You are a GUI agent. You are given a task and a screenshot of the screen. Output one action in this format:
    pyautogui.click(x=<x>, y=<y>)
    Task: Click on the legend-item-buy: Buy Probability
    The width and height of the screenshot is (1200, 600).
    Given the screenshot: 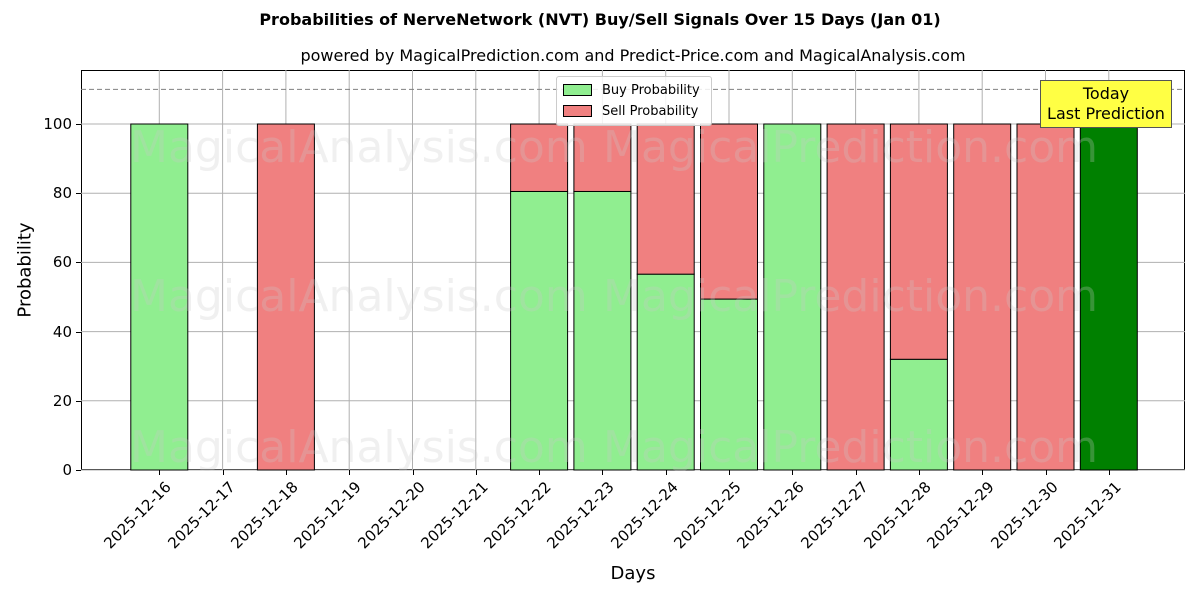 What is the action you would take?
    pyautogui.click(x=631, y=90)
    